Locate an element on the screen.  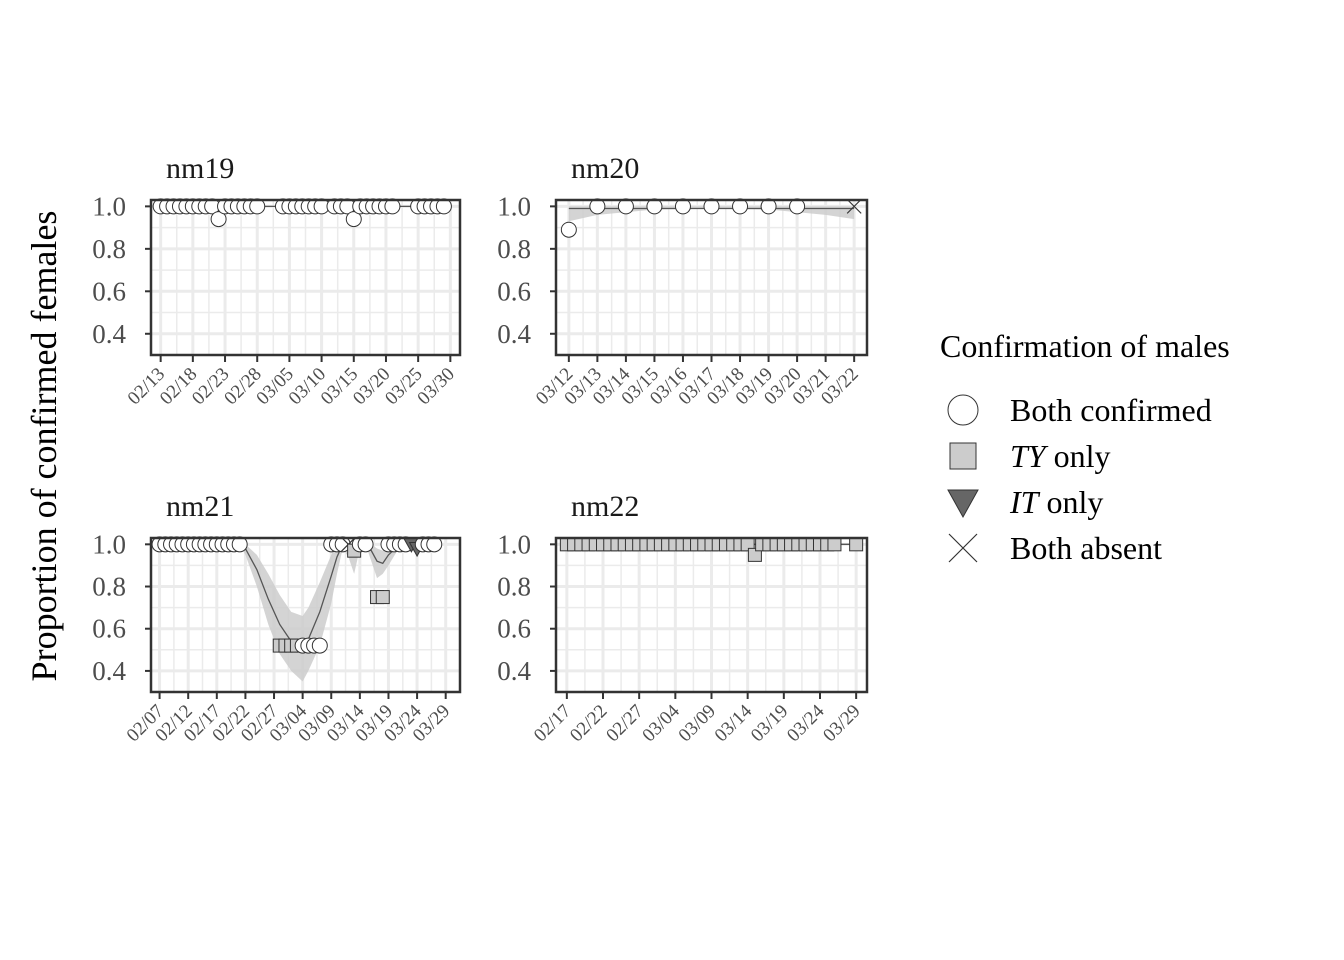
x-tick-label: 03/29 is located at coordinates (841, 723).